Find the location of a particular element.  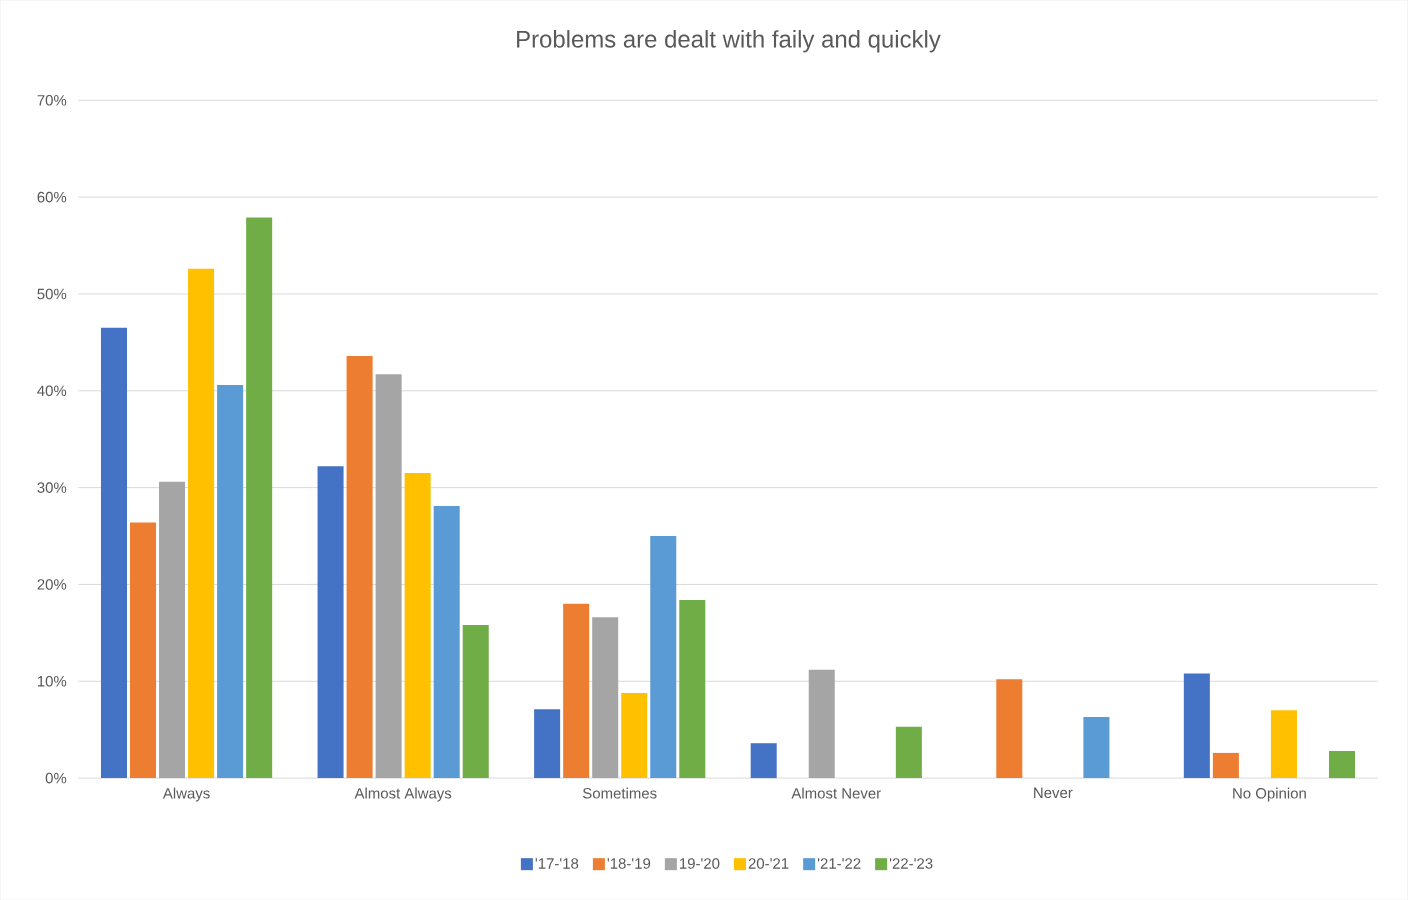

legend-label: '21-'22 is located at coordinates (839, 863).